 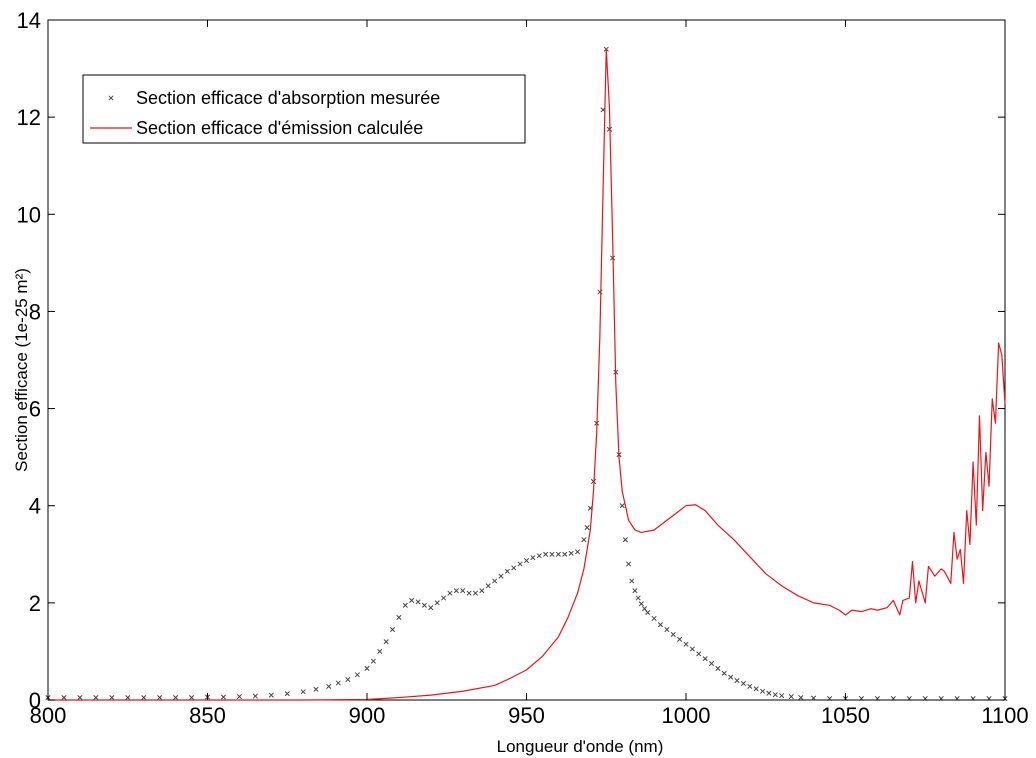 I want to click on y-axis-label: Section efficace (1e-25 m²), so click(x=21, y=370).